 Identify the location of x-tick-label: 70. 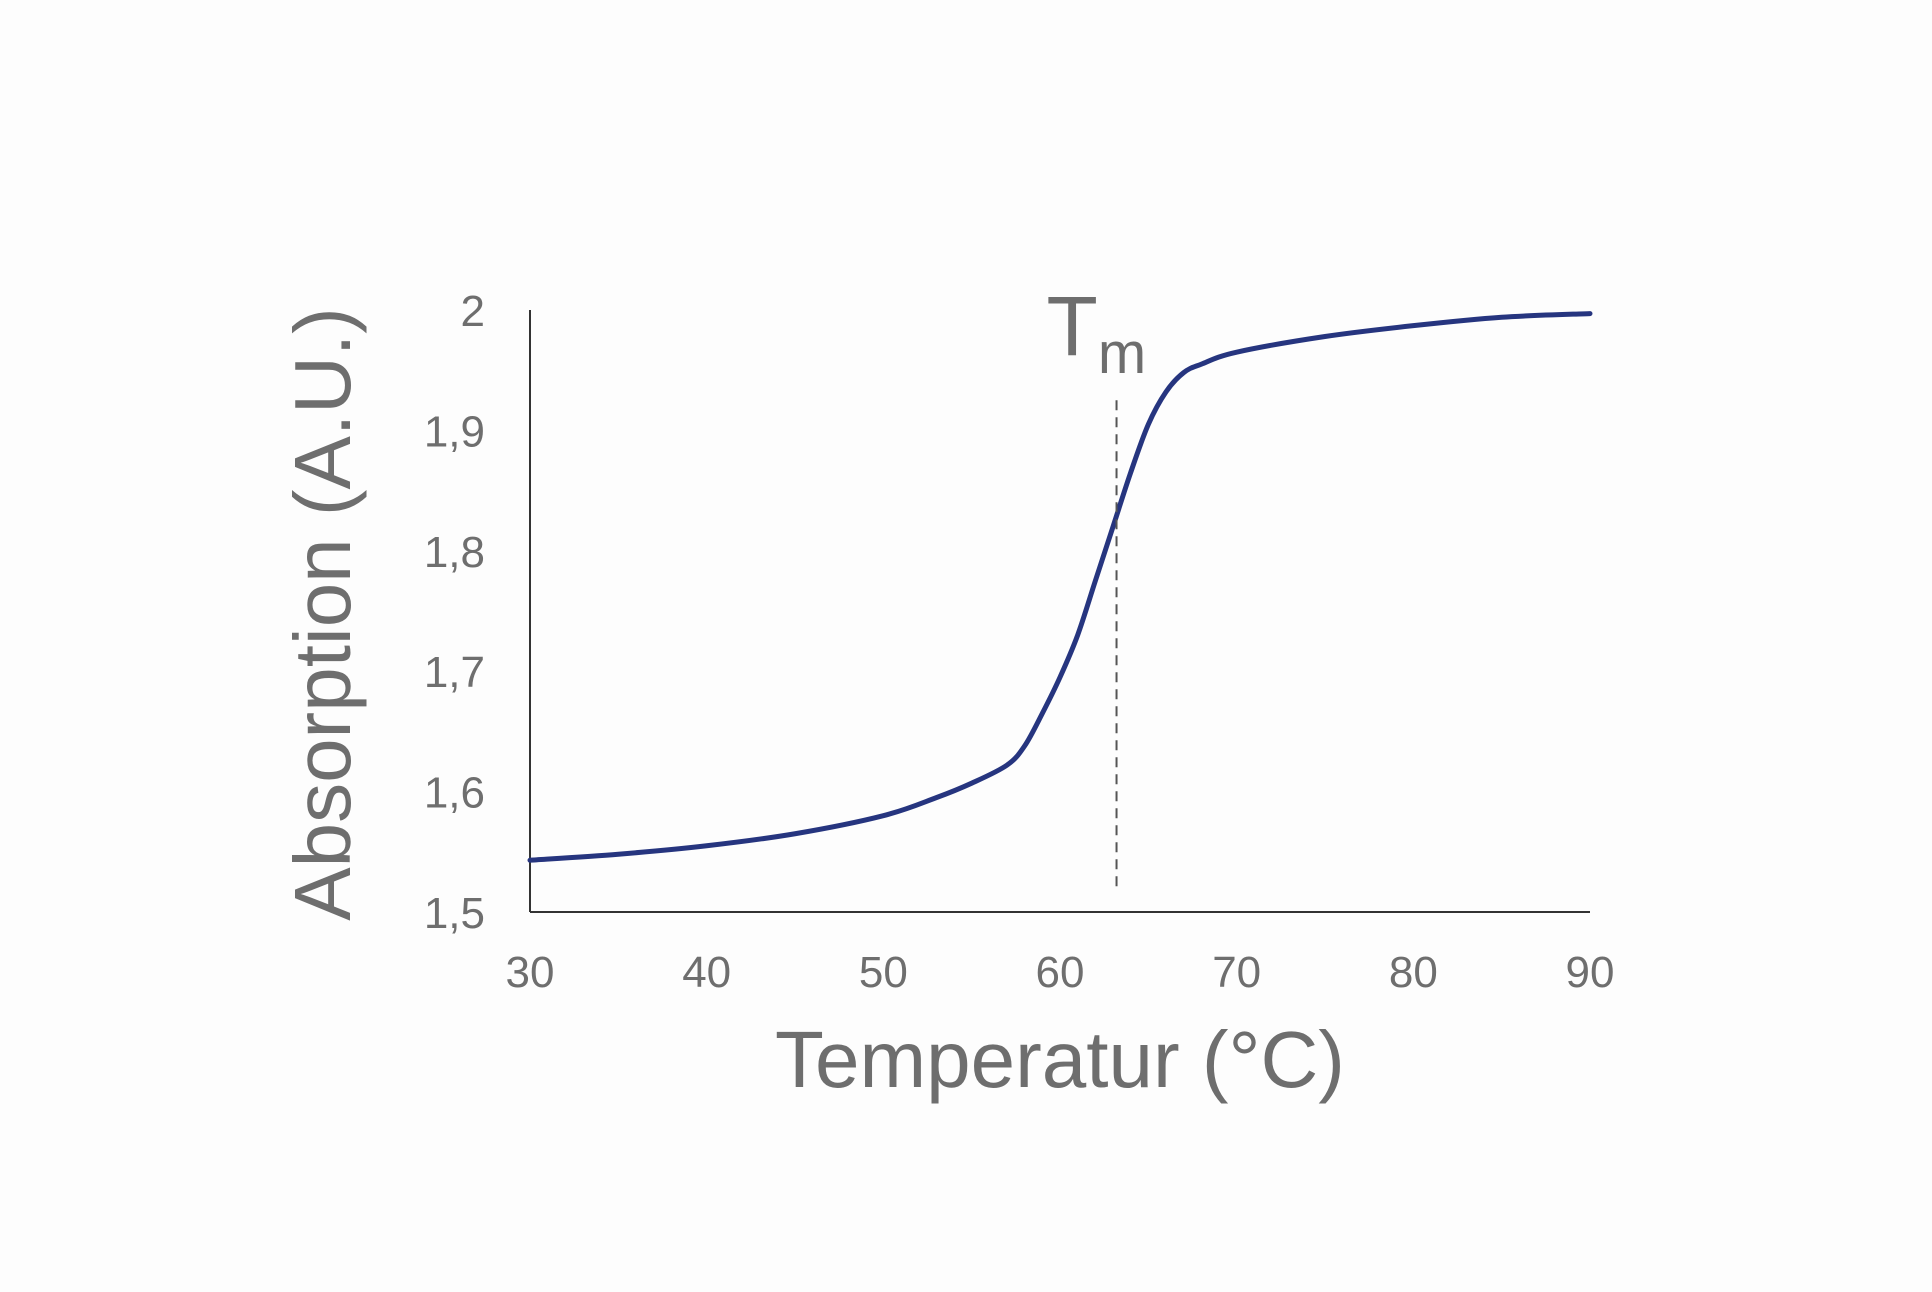
(1236, 972).